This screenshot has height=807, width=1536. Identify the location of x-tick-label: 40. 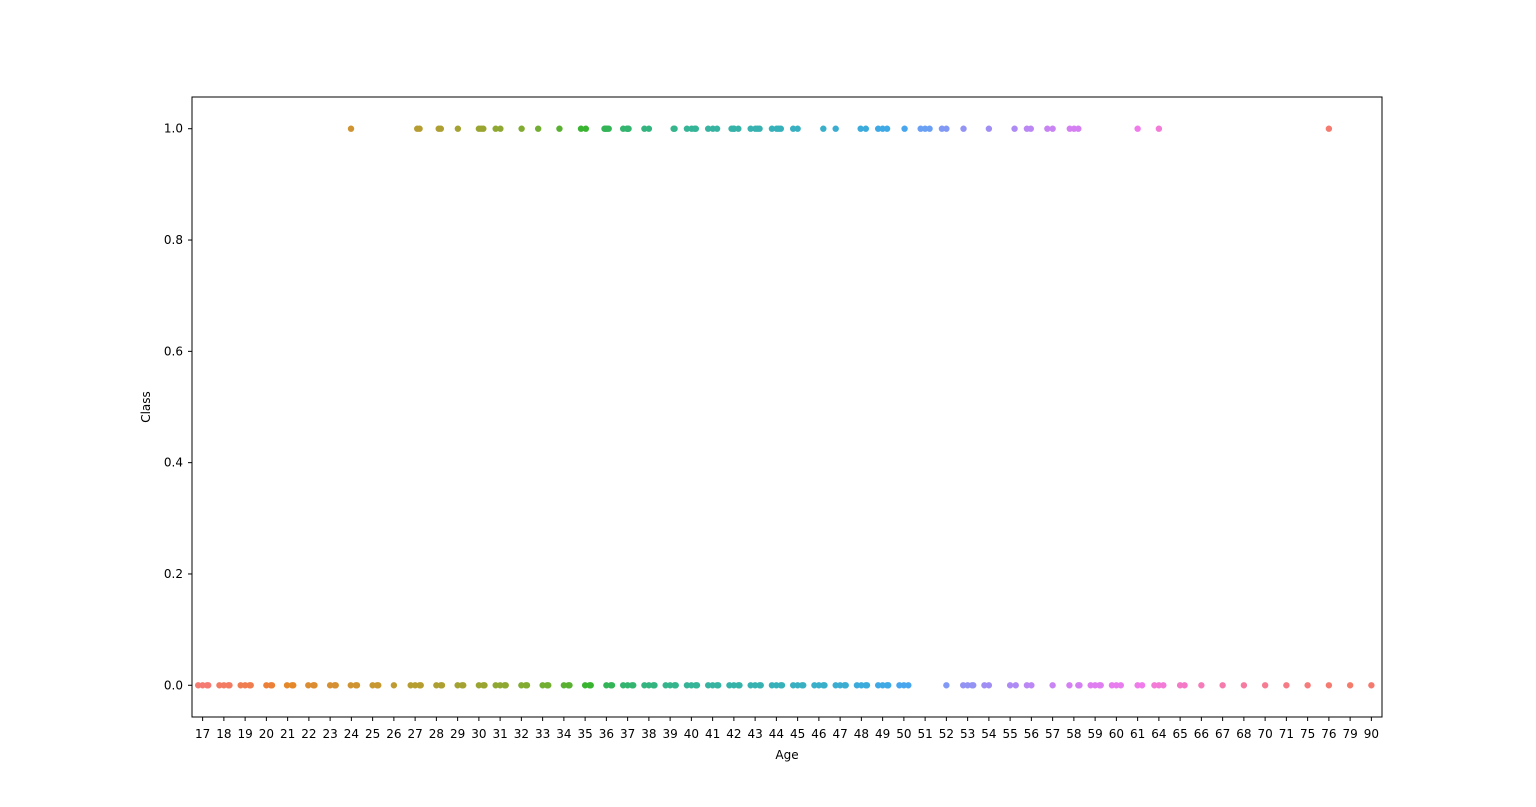
(691, 734).